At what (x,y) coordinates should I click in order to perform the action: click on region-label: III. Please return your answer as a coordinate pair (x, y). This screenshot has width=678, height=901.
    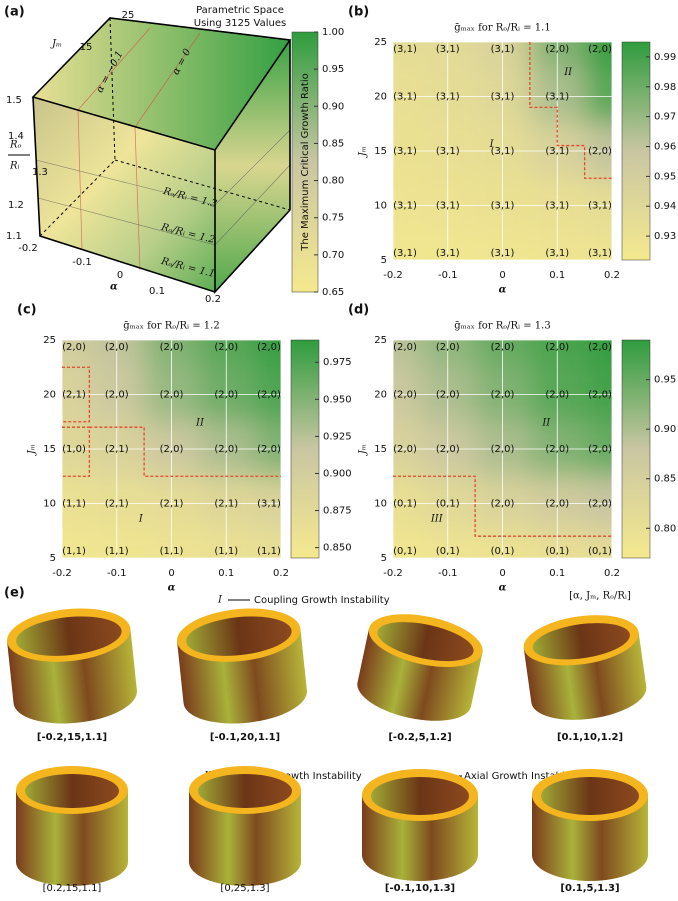
    Looking at the image, I should click on (437, 518).